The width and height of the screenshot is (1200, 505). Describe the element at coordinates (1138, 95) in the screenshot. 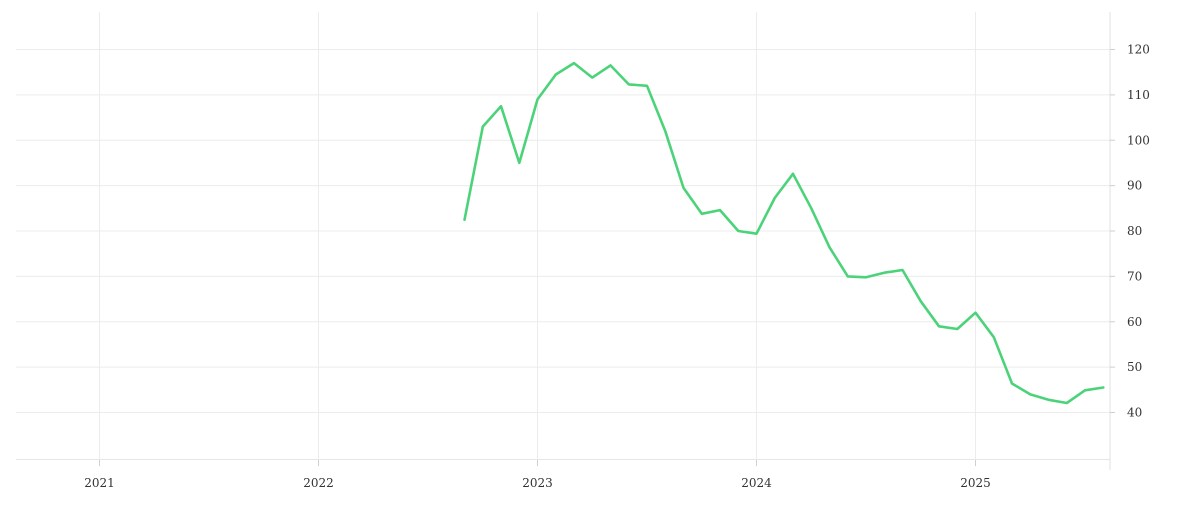

I see `y-tick-label-110: 110` at that location.